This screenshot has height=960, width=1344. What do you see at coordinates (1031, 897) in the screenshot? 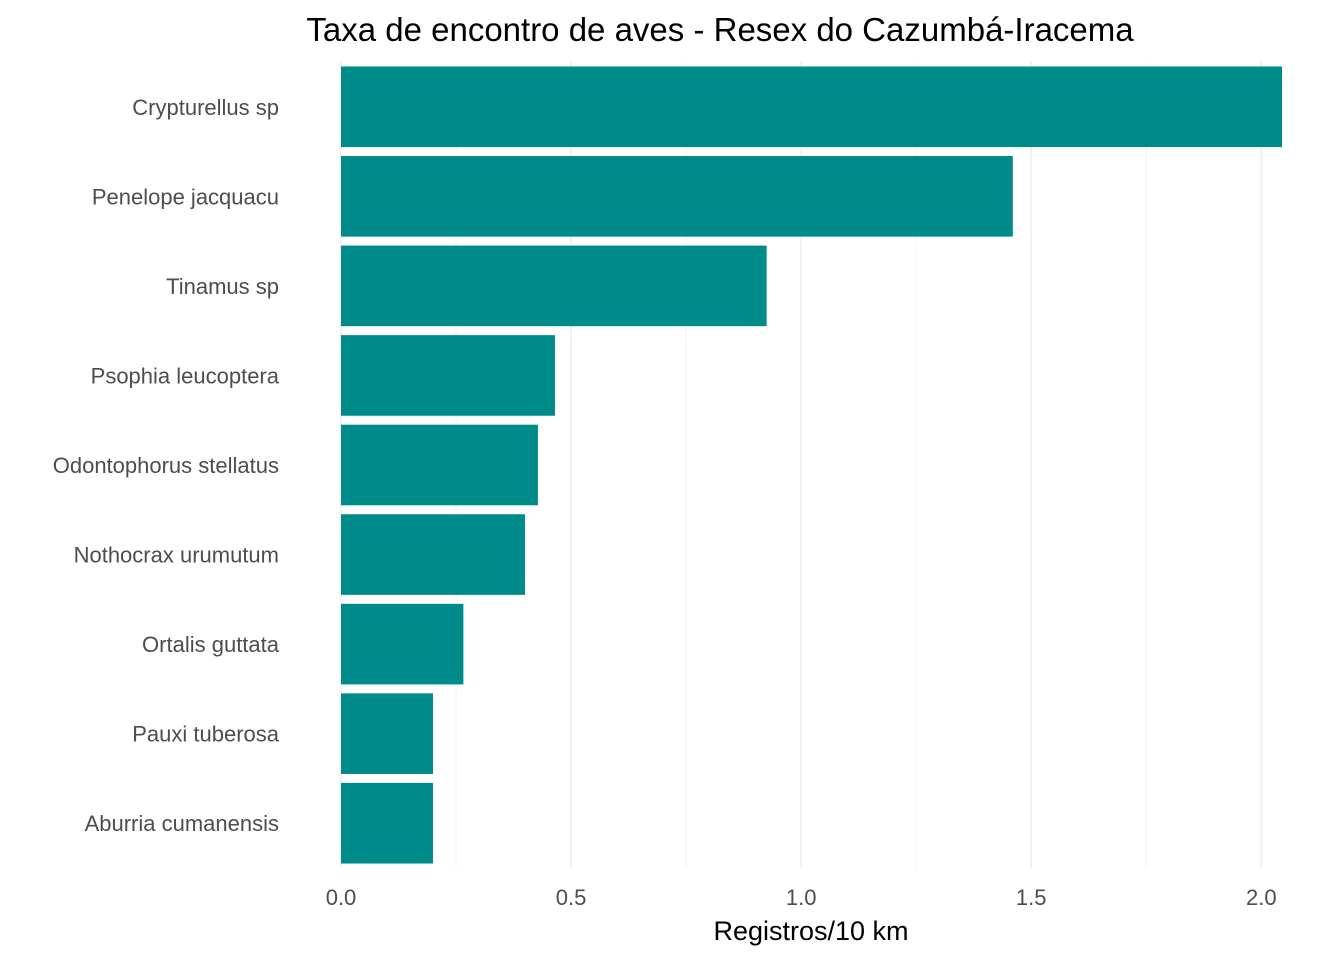
I see `x-tick-label: 1.5` at bounding box center [1031, 897].